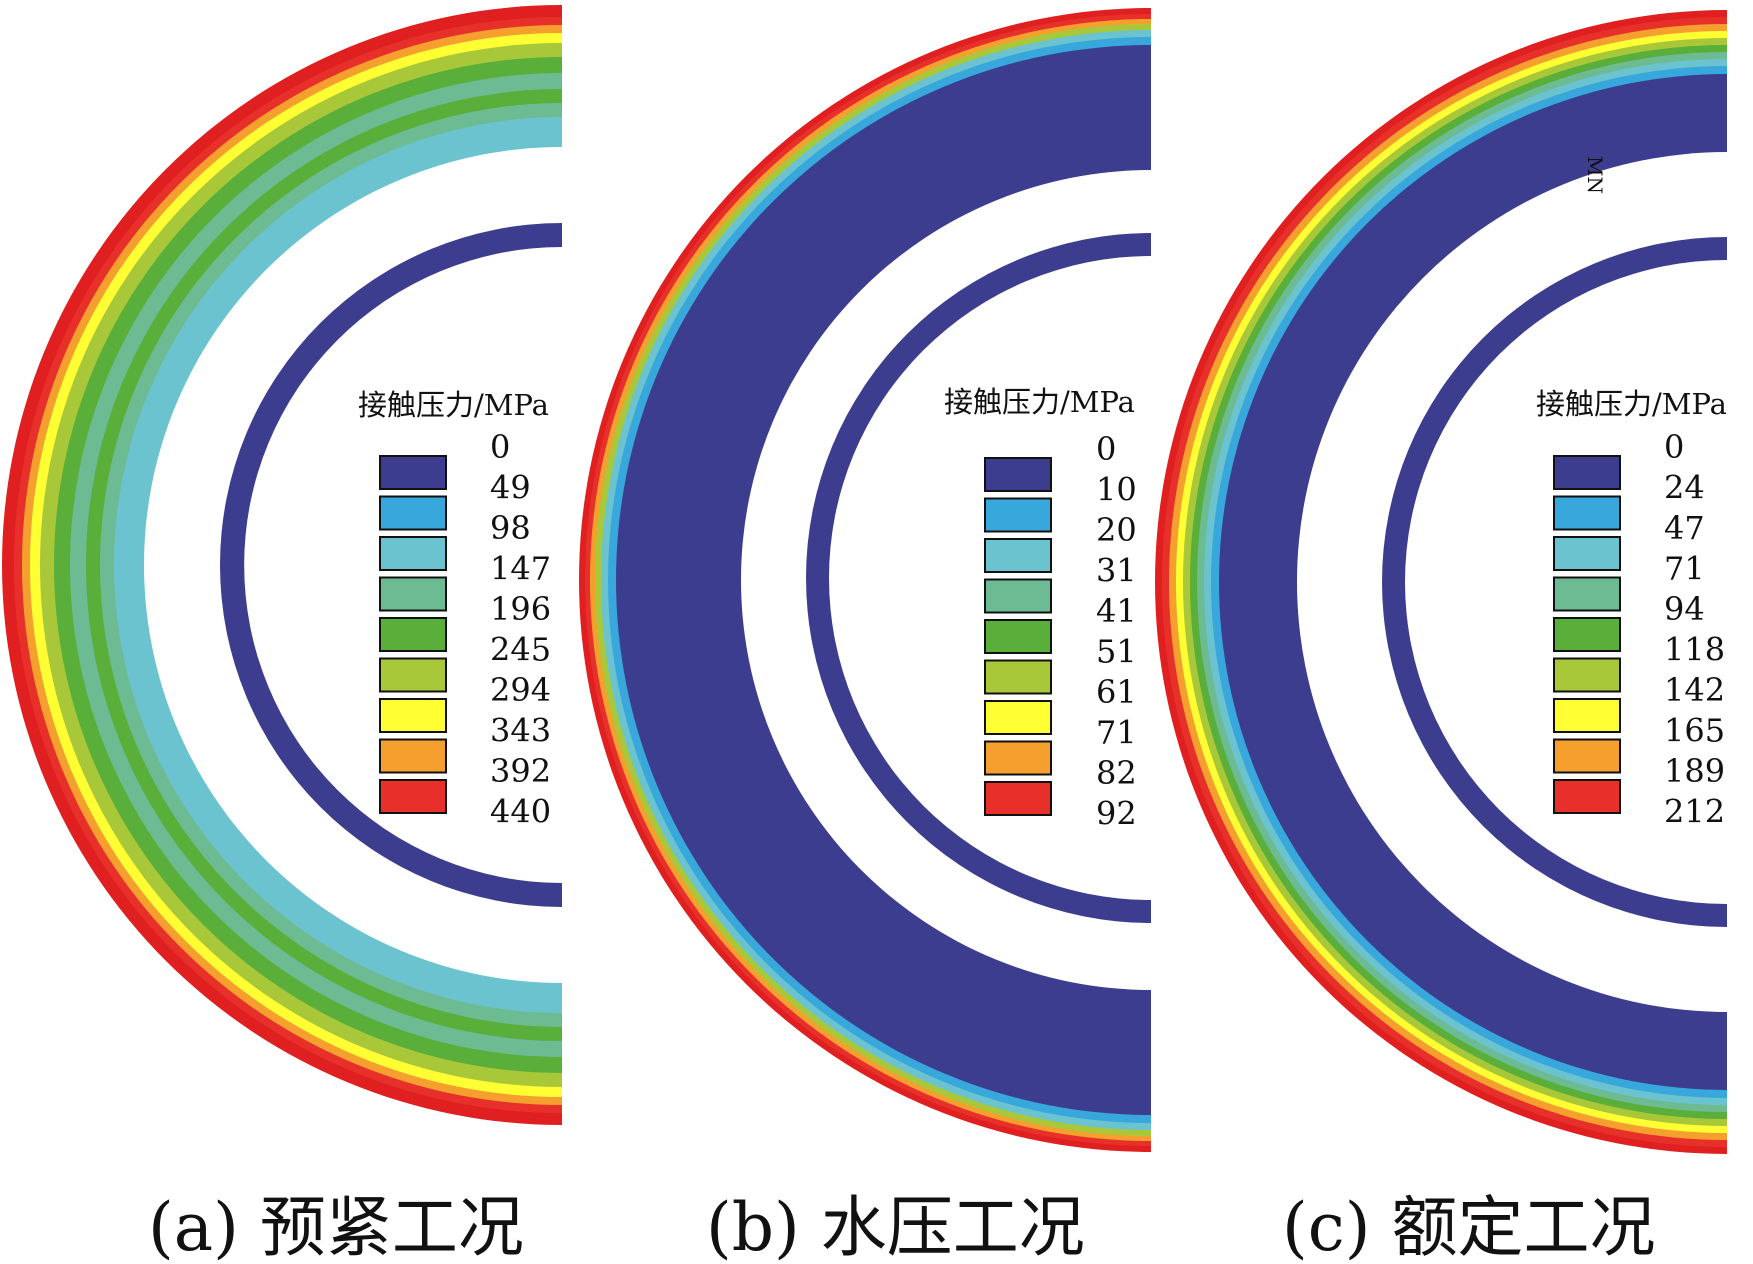  I want to click on legend-value: 212, so click(1694, 812).